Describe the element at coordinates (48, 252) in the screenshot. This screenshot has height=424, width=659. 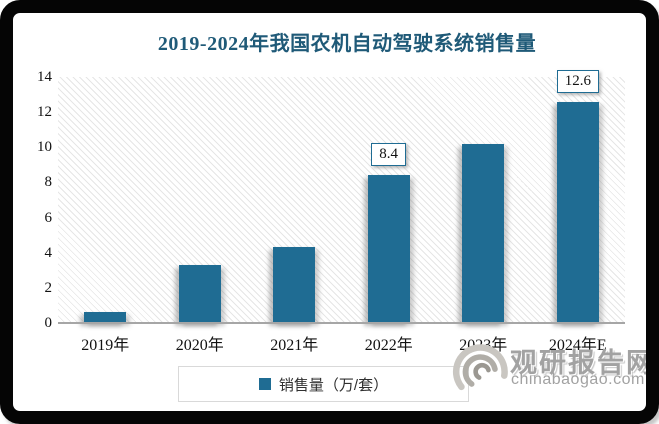
I see `y-tick-label: 4` at that location.